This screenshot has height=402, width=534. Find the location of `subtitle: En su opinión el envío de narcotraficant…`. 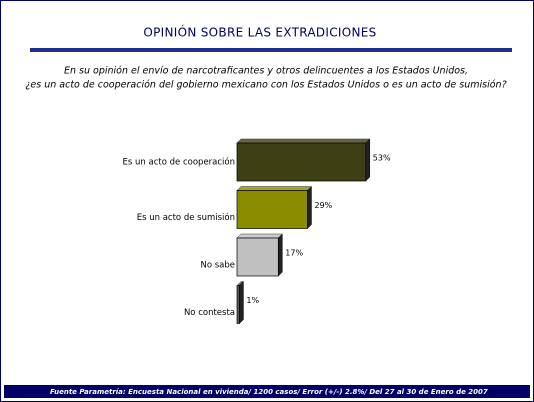

subtitle: En su opinión el envío de narcotraficant… is located at coordinates (266, 71).